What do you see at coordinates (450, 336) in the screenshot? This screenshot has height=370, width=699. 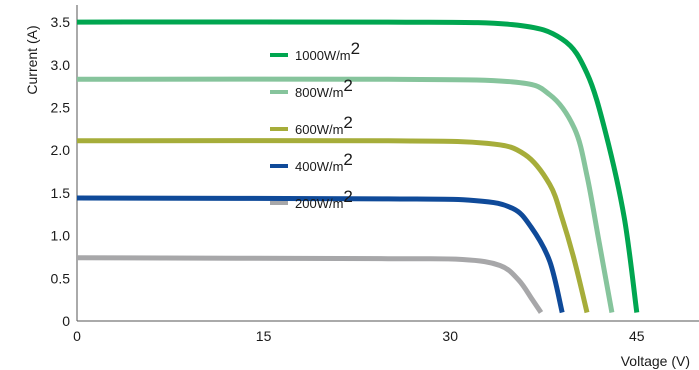 I see `x-tick-label: 30` at bounding box center [450, 336].